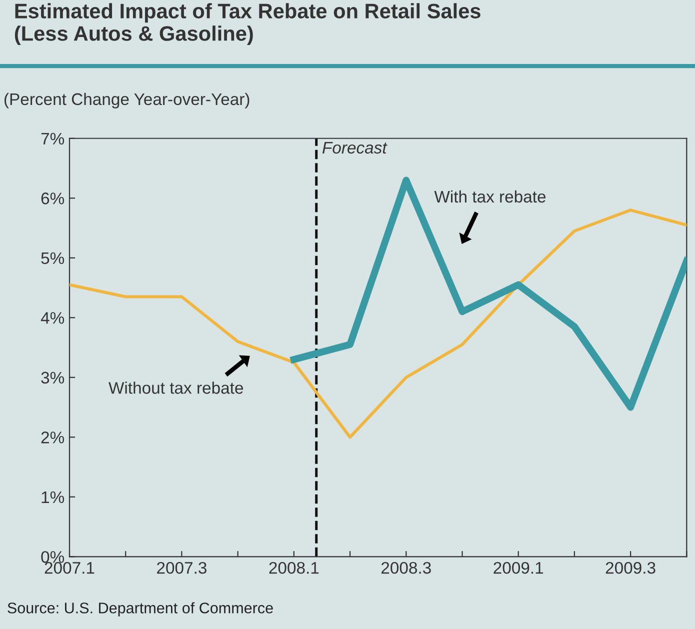 The image size is (695, 629). I want to click on y-tick-label: 5%, so click(52, 258).